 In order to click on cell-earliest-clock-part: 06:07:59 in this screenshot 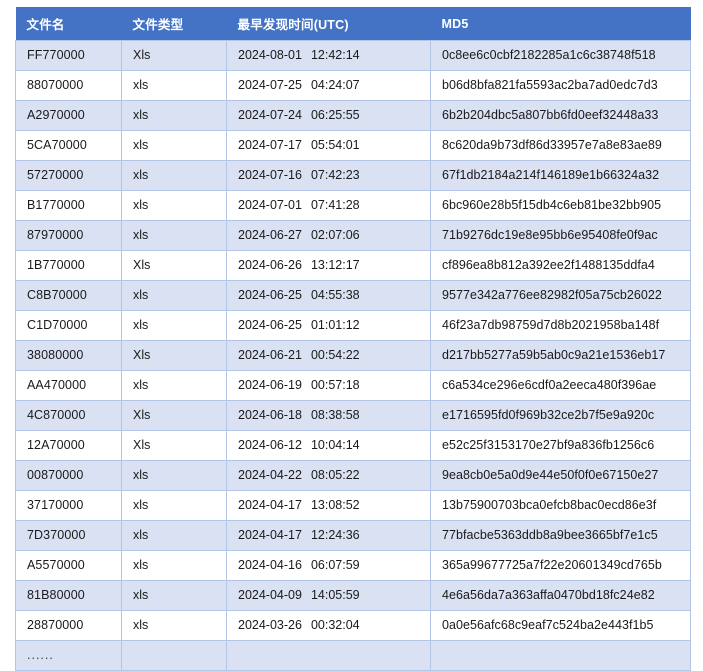, I will do `click(335, 565)`.